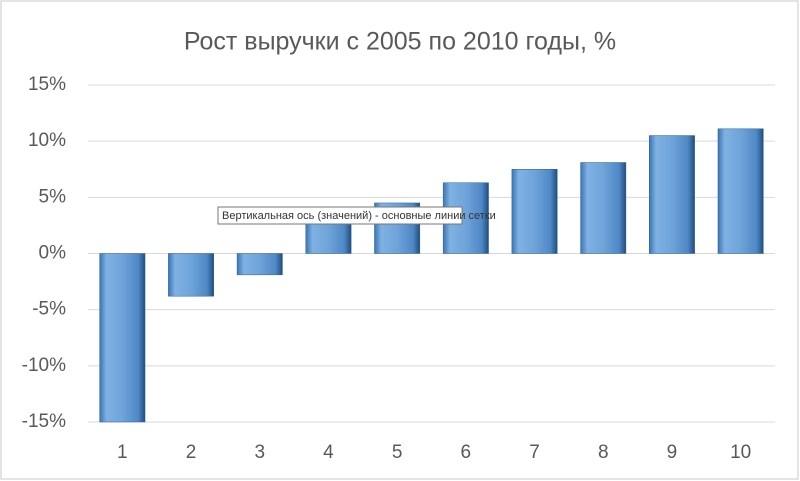  Describe the element at coordinates (740, 452) in the screenshot. I see `x-tick-label: 10` at that location.